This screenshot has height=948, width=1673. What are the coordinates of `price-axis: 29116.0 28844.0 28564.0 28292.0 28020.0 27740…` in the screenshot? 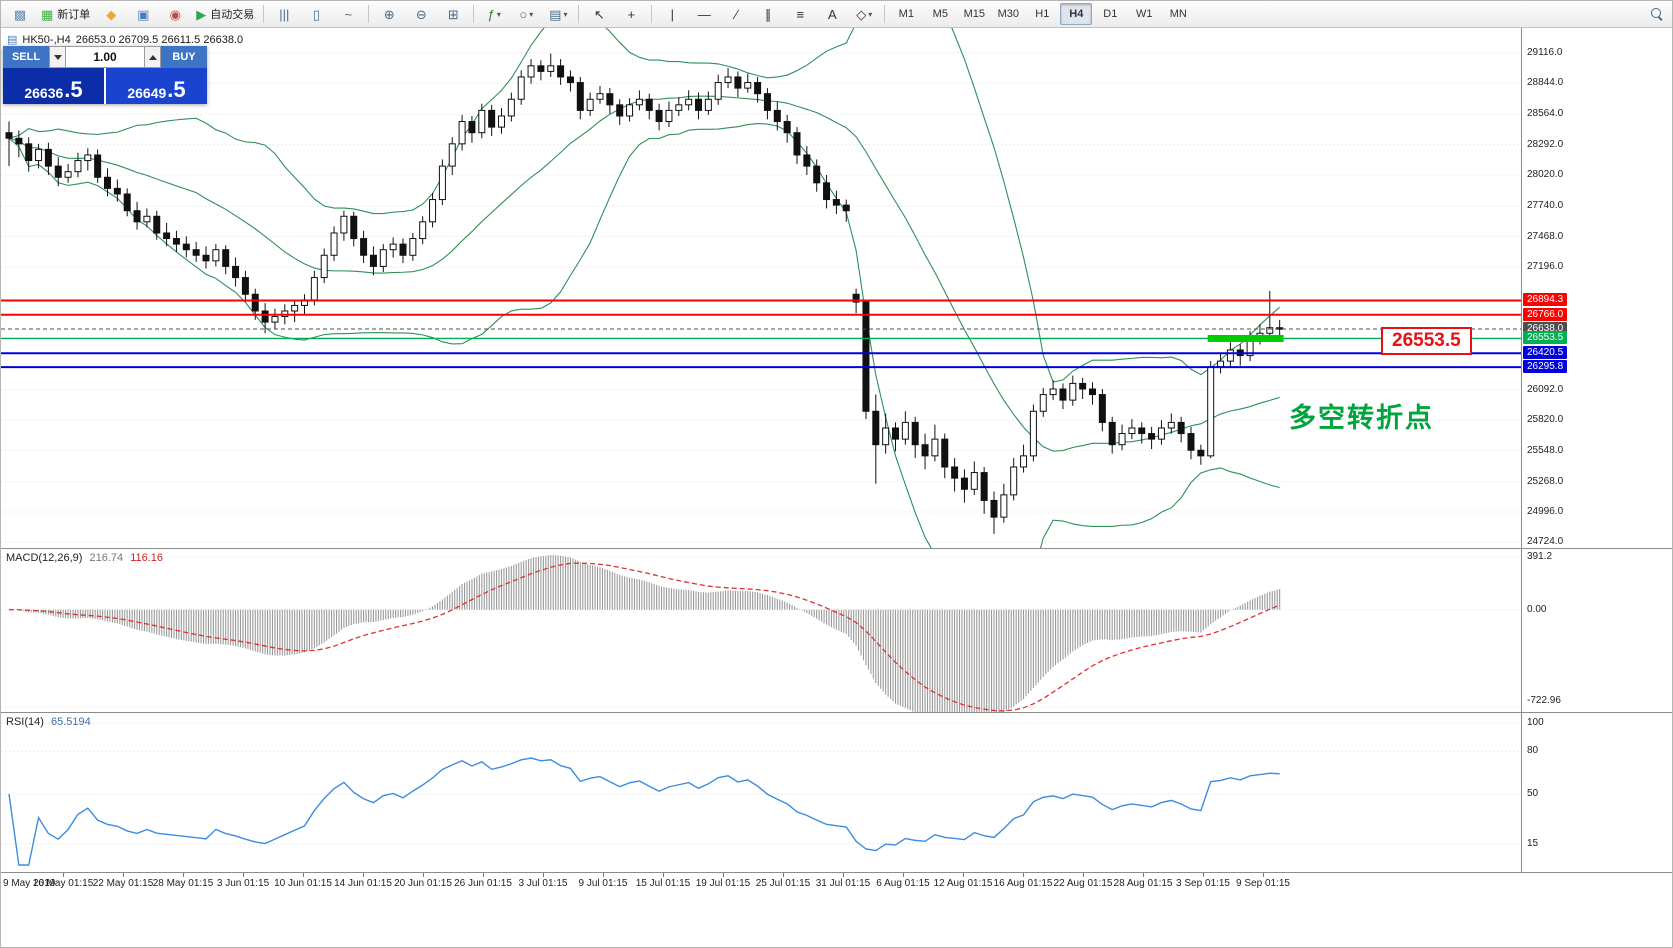 It's located at (1596, 288).